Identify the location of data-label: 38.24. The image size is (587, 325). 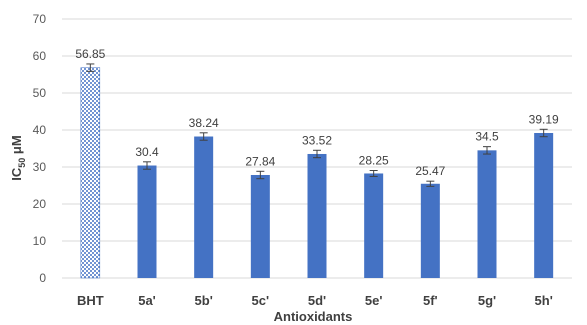
(204, 123).